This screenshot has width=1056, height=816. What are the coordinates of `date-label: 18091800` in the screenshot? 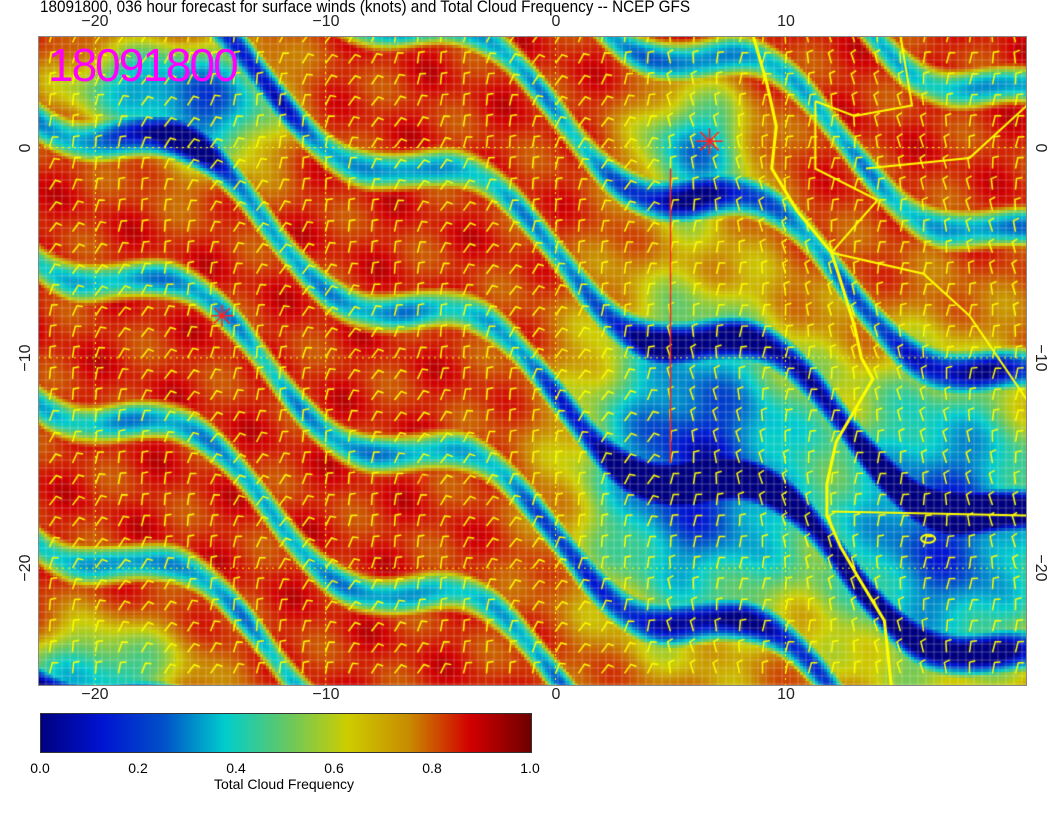 It's located at (143, 65).